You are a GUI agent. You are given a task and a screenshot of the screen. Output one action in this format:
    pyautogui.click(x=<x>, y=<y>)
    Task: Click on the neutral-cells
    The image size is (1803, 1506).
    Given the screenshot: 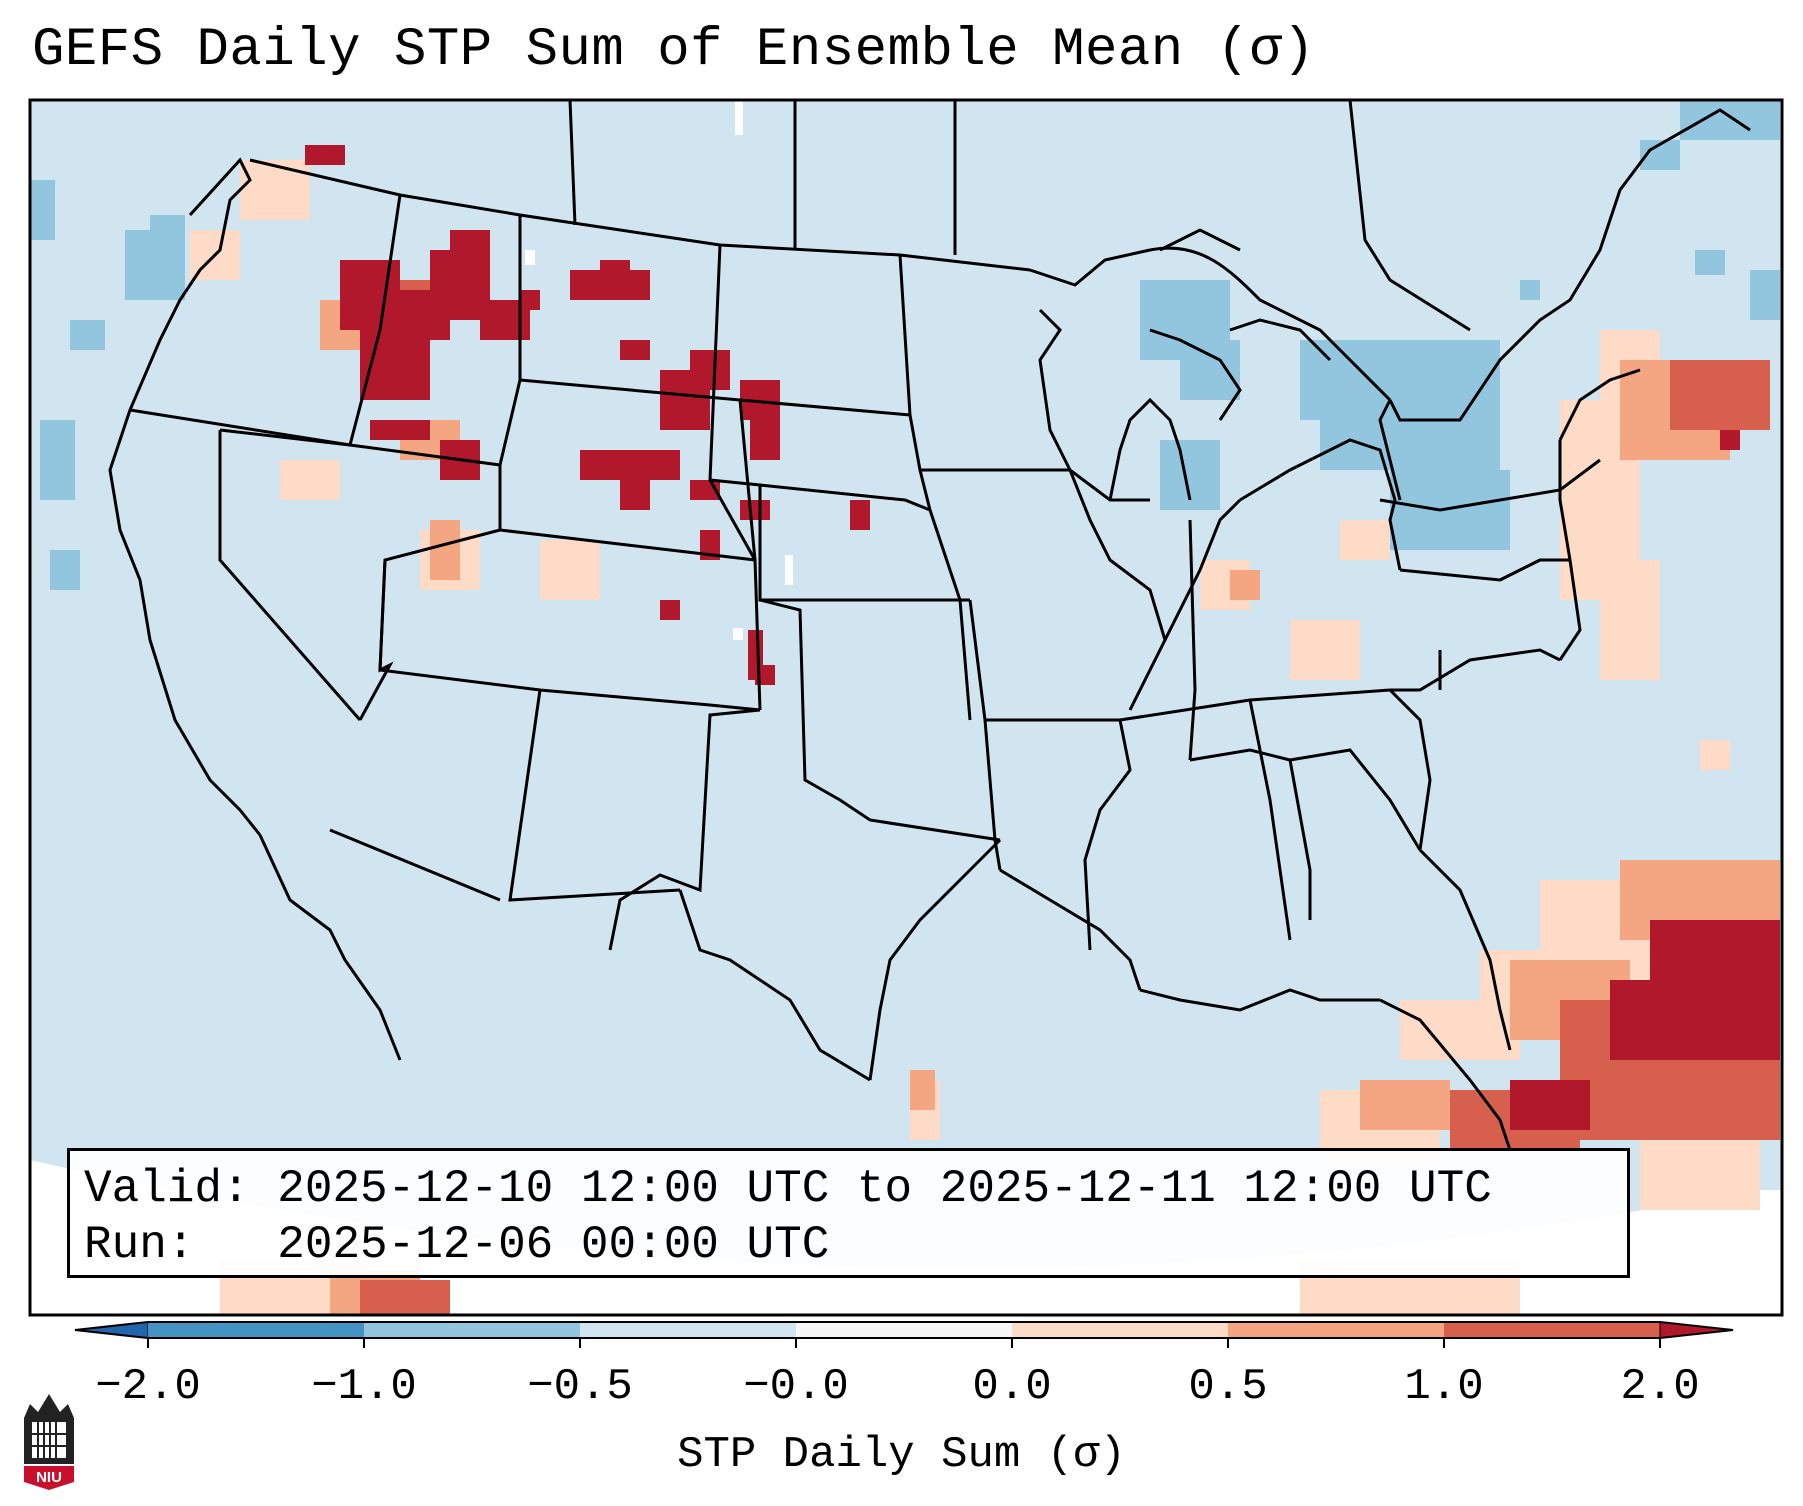 What is the action you would take?
    pyautogui.click(x=659, y=370)
    